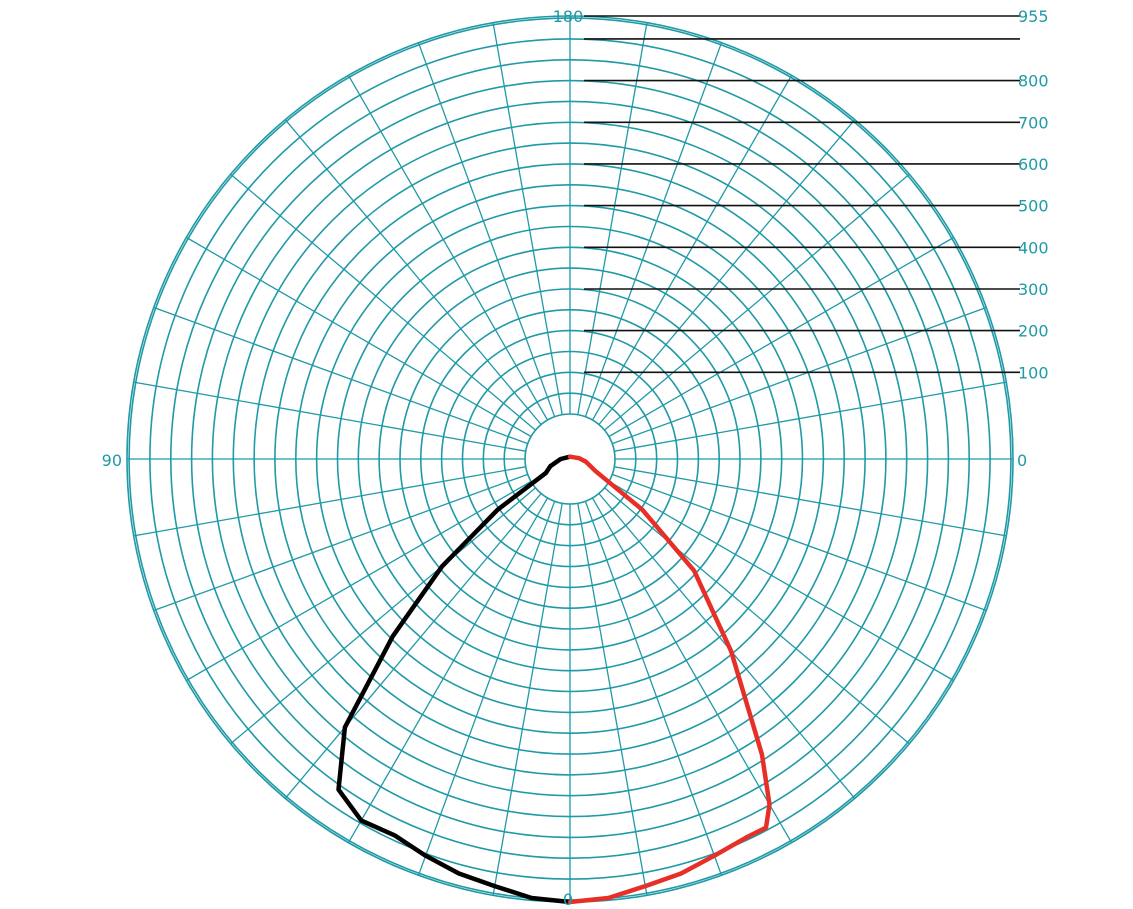 Image resolution: width=1133 pixels, height=909 pixels. Describe the element at coordinates (568, 16) in the screenshot. I see `angle-label-top: 180` at that location.